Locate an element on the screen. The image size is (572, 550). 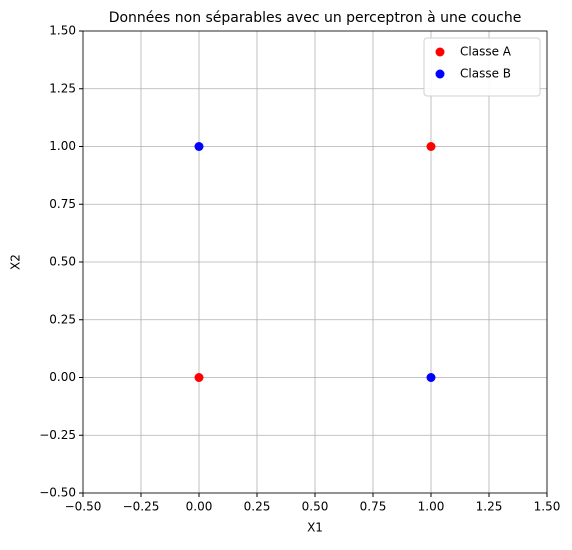
y-tick-label: 0.50 is located at coordinates (62, 262).